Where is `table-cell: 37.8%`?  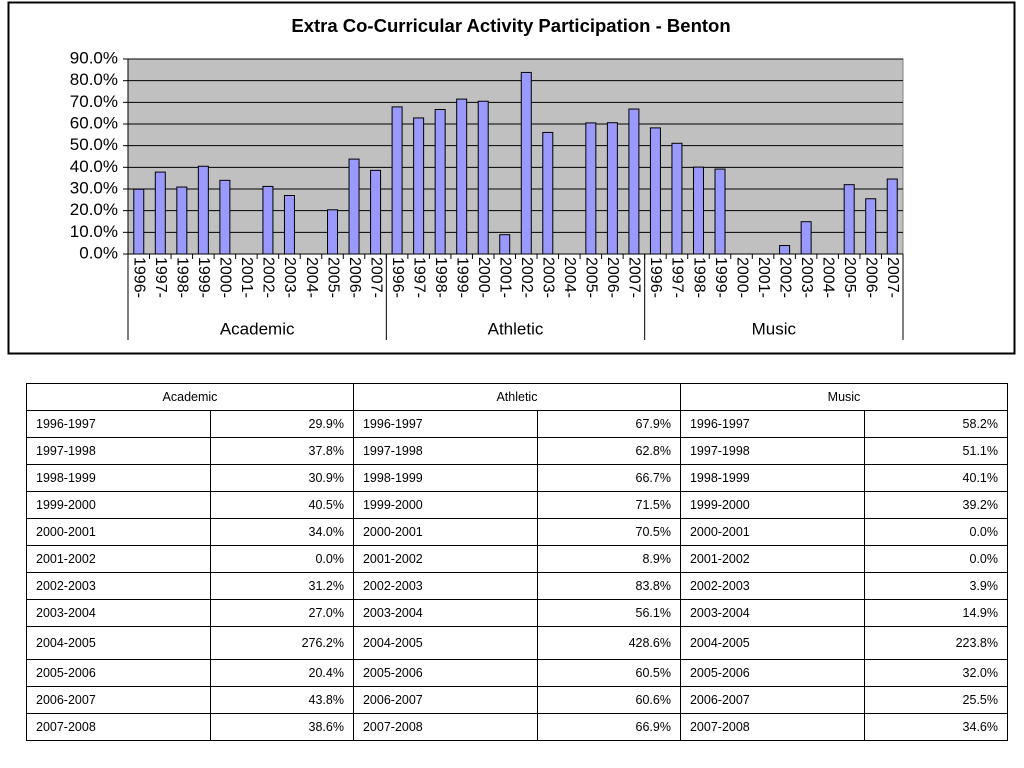 table-cell: 37.8% is located at coordinates (281, 451).